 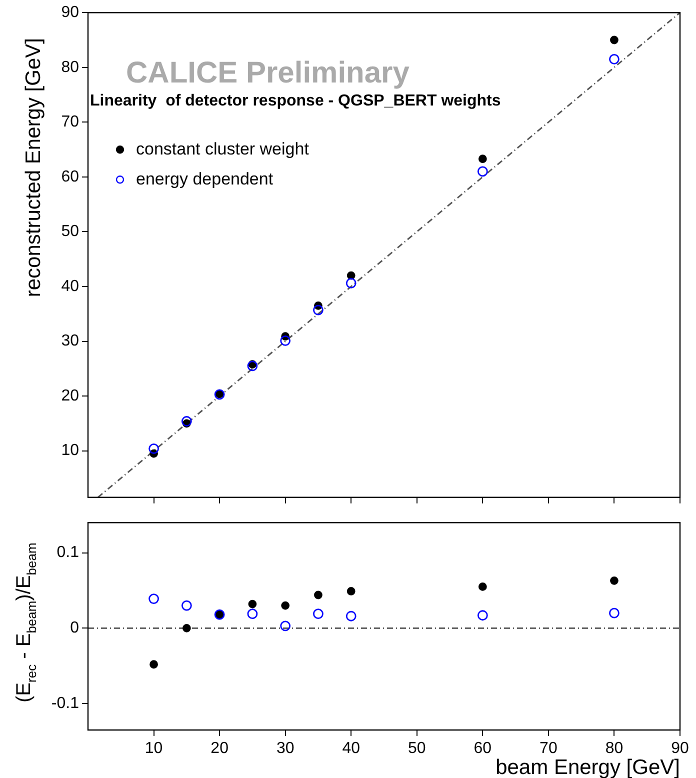 What do you see at coordinates (223, 149) in the screenshot?
I see `legend-label: constant cluster weight` at bounding box center [223, 149].